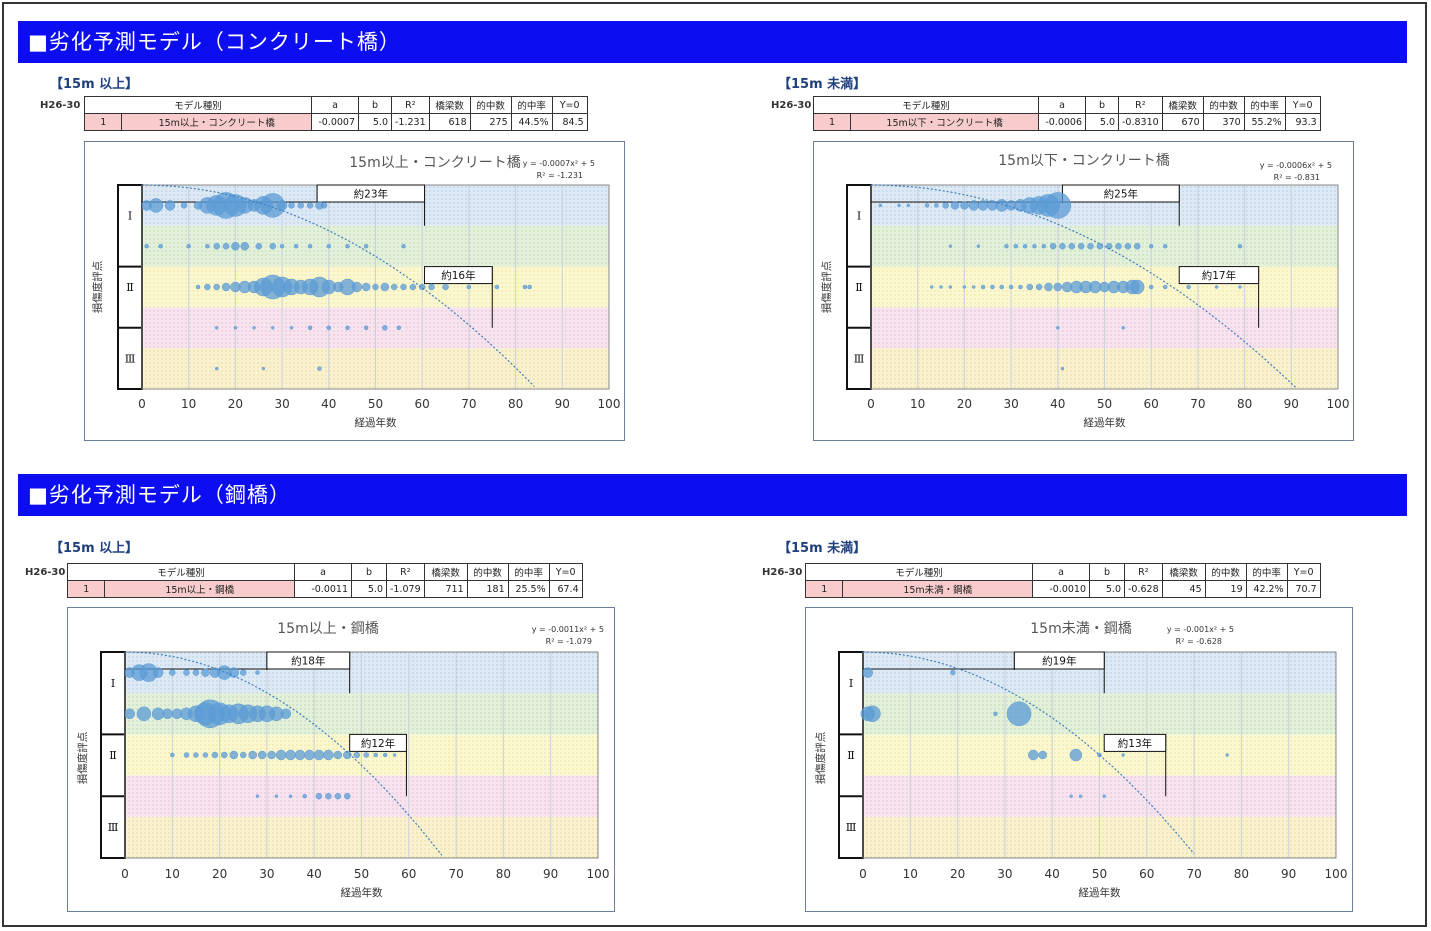 This screenshot has width=1431, height=931. What do you see at coordinates (378, 743) in the screenshot?
I see `step-label: 約12年` at bounding box center [378, 743].